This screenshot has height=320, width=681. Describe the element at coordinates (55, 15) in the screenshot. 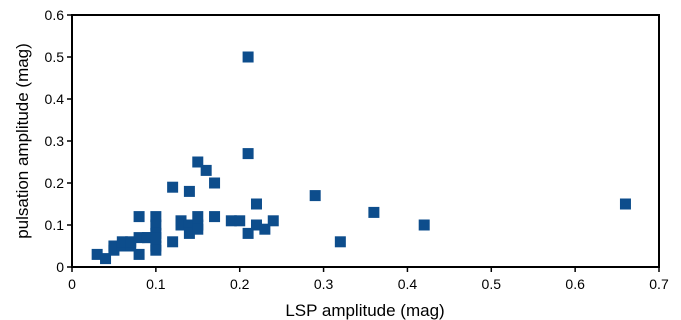

I see `y-tick-label: 0.6` at that location.